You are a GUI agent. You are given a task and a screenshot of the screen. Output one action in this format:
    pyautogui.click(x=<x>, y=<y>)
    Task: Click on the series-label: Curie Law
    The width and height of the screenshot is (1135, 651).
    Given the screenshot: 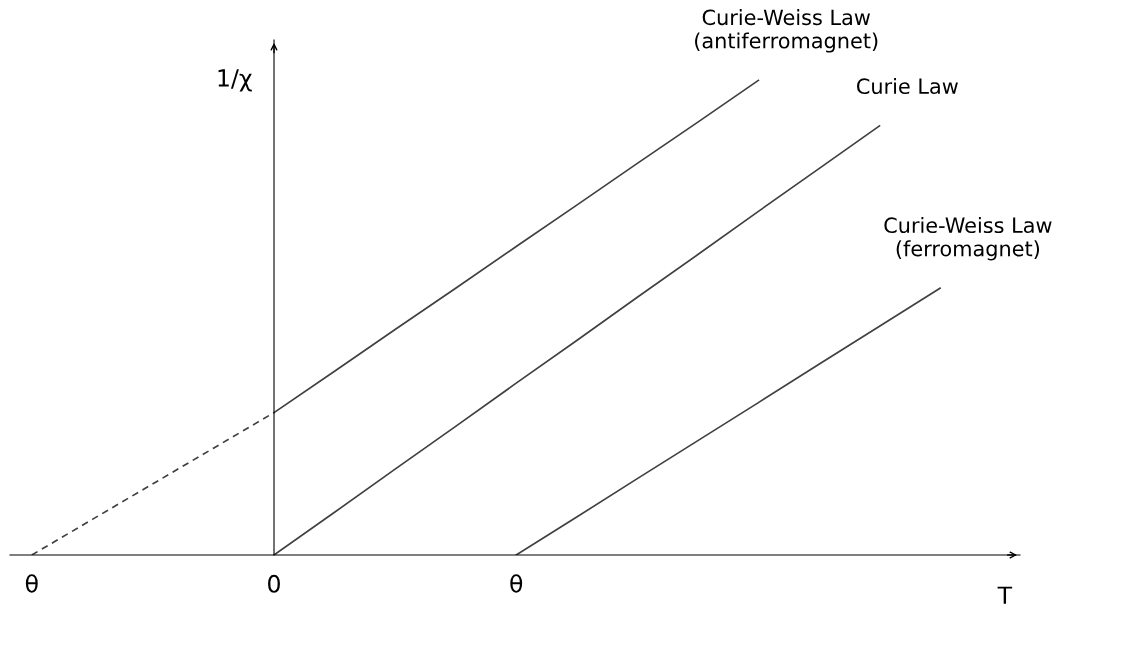 What is the action you would take?
    pyautogui.click(x=907, y=86)
    